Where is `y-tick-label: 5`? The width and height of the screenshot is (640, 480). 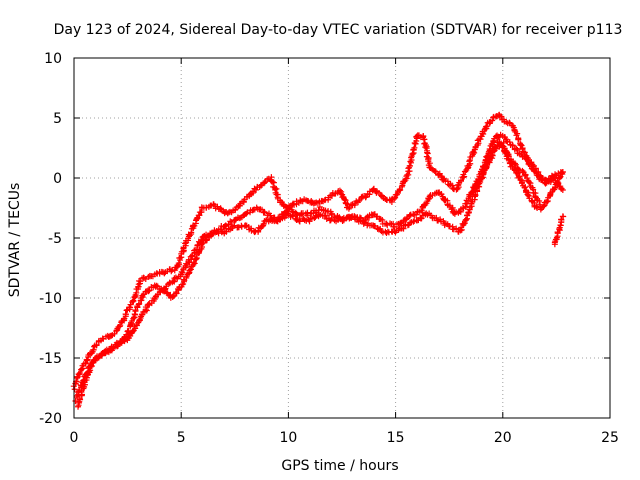
y-tick-label: 5 is located at coordinates (57, 119).